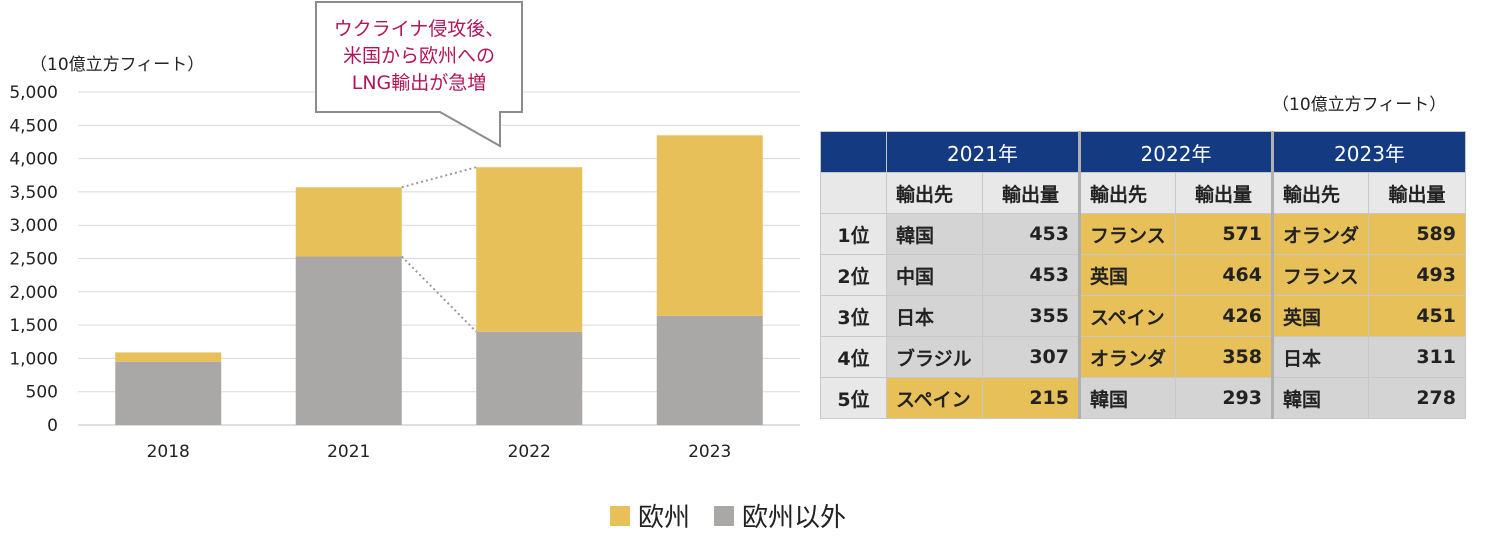 Image resolution: width=1490 pixels, height=549 pixels. What do you see at coordinates (664, 518) in the screenshot?
I see `legend-label-europe: 欧州` at bounding box center [664, 518].